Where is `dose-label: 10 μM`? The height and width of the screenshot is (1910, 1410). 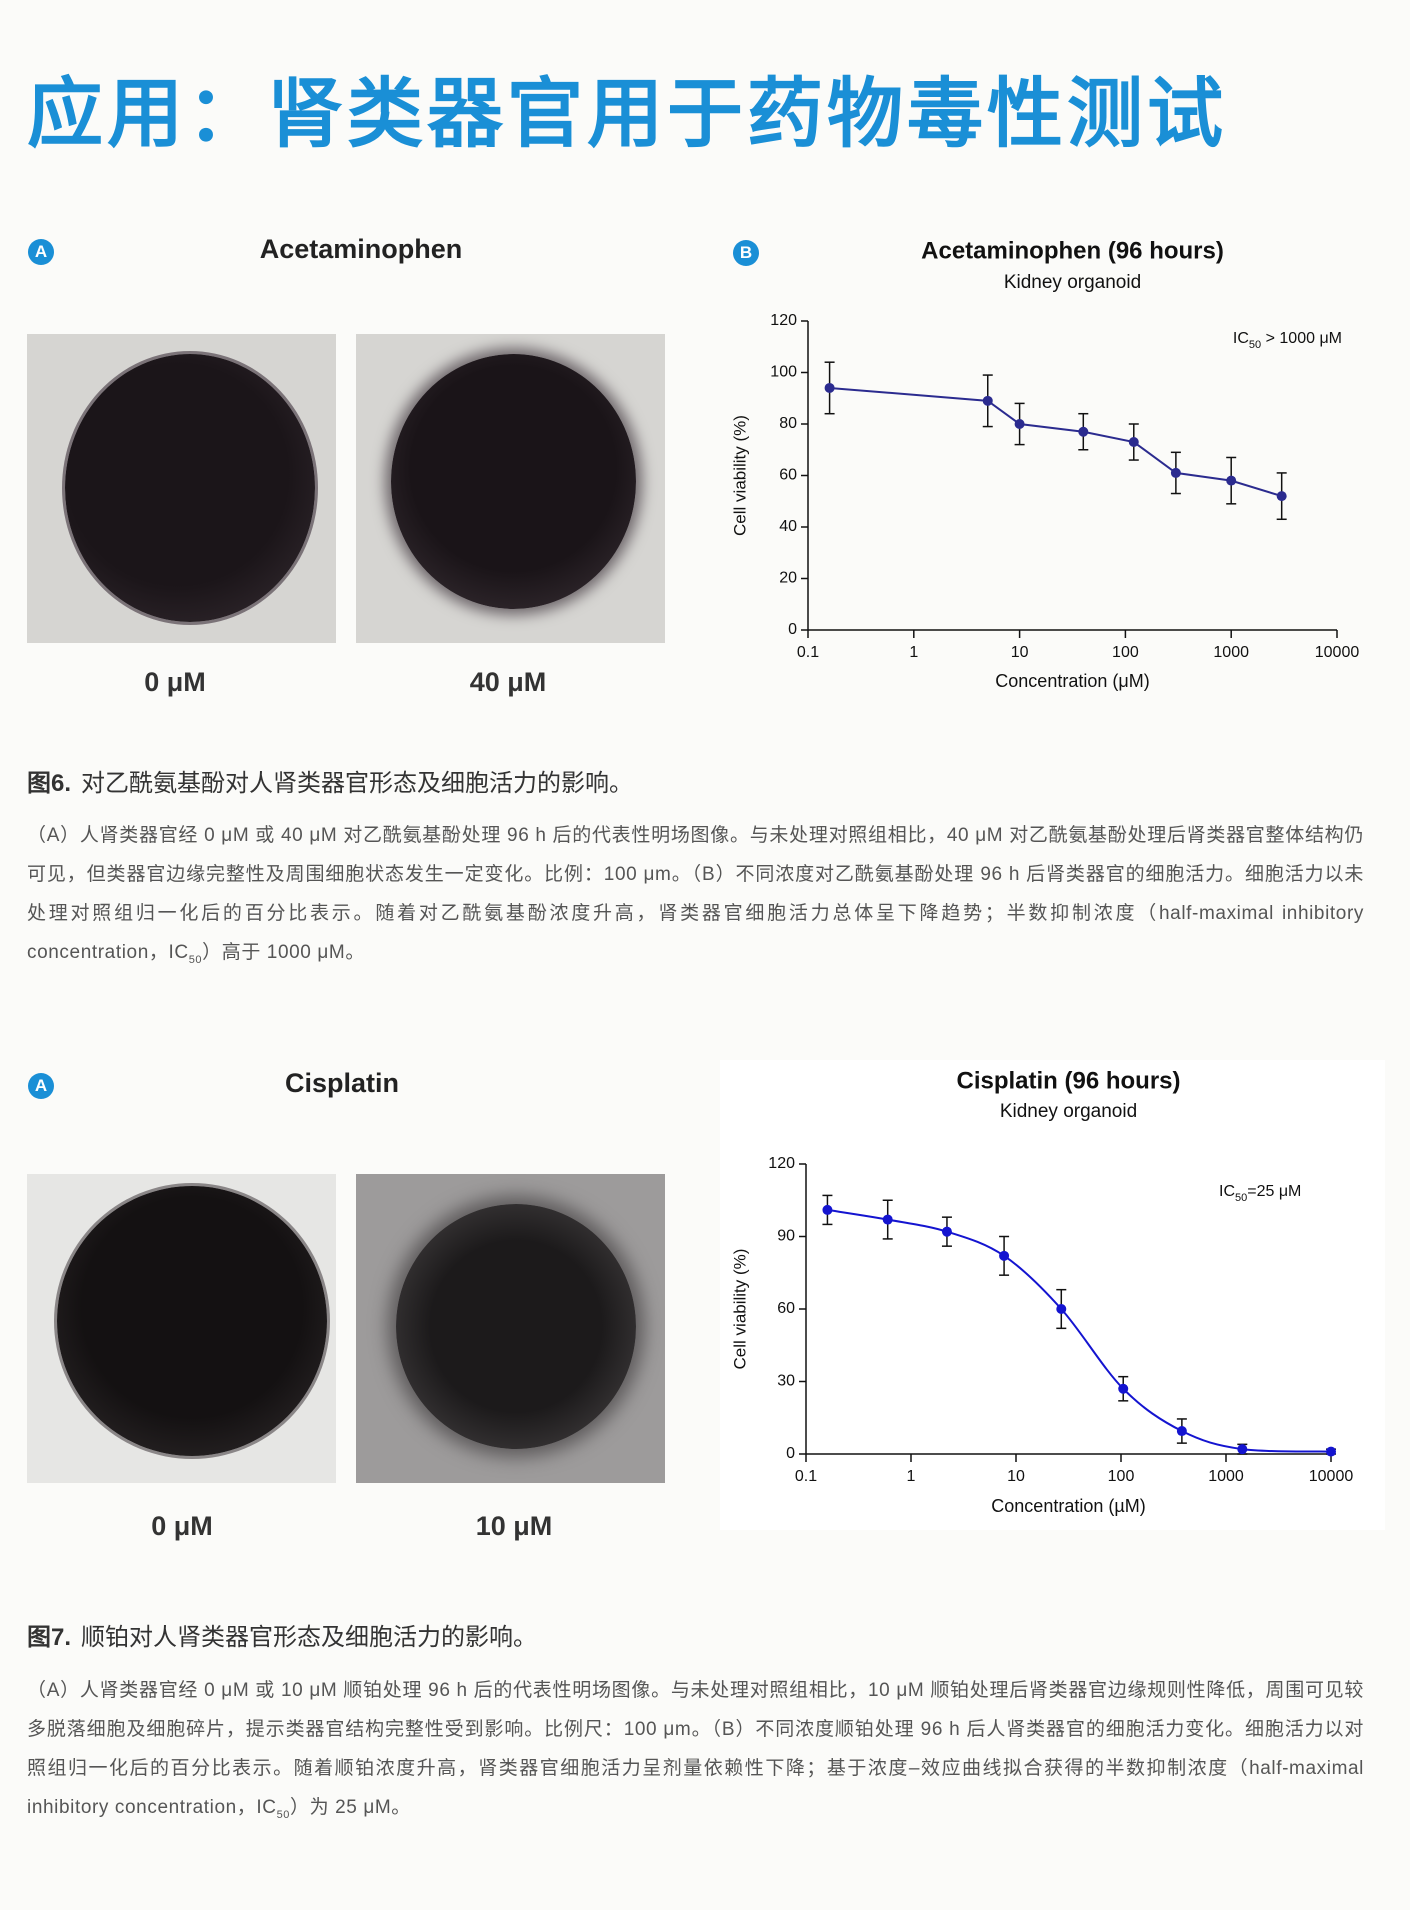 dose-label: 10 μM is located at coordinates (514, 1526).